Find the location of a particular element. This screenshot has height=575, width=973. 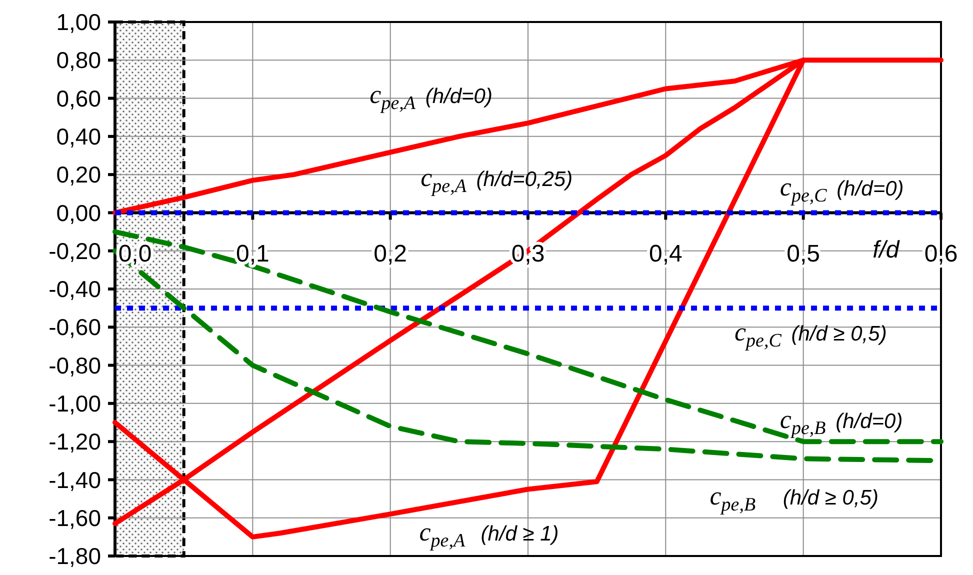

x-tick-label: 0,5 is located at coordinates (803, 254).